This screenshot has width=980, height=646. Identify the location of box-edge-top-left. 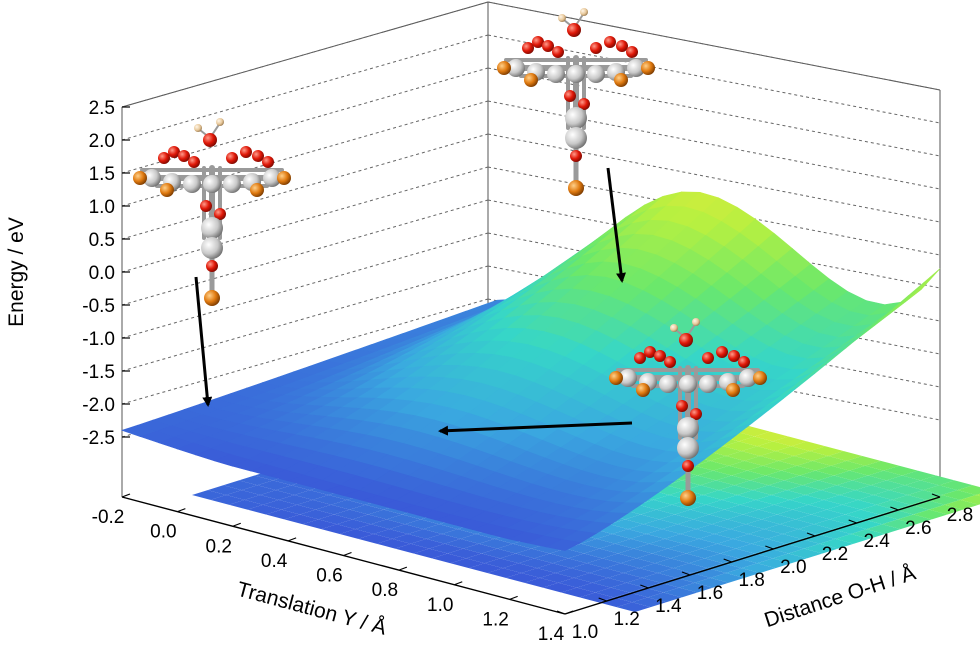
(305, 54).